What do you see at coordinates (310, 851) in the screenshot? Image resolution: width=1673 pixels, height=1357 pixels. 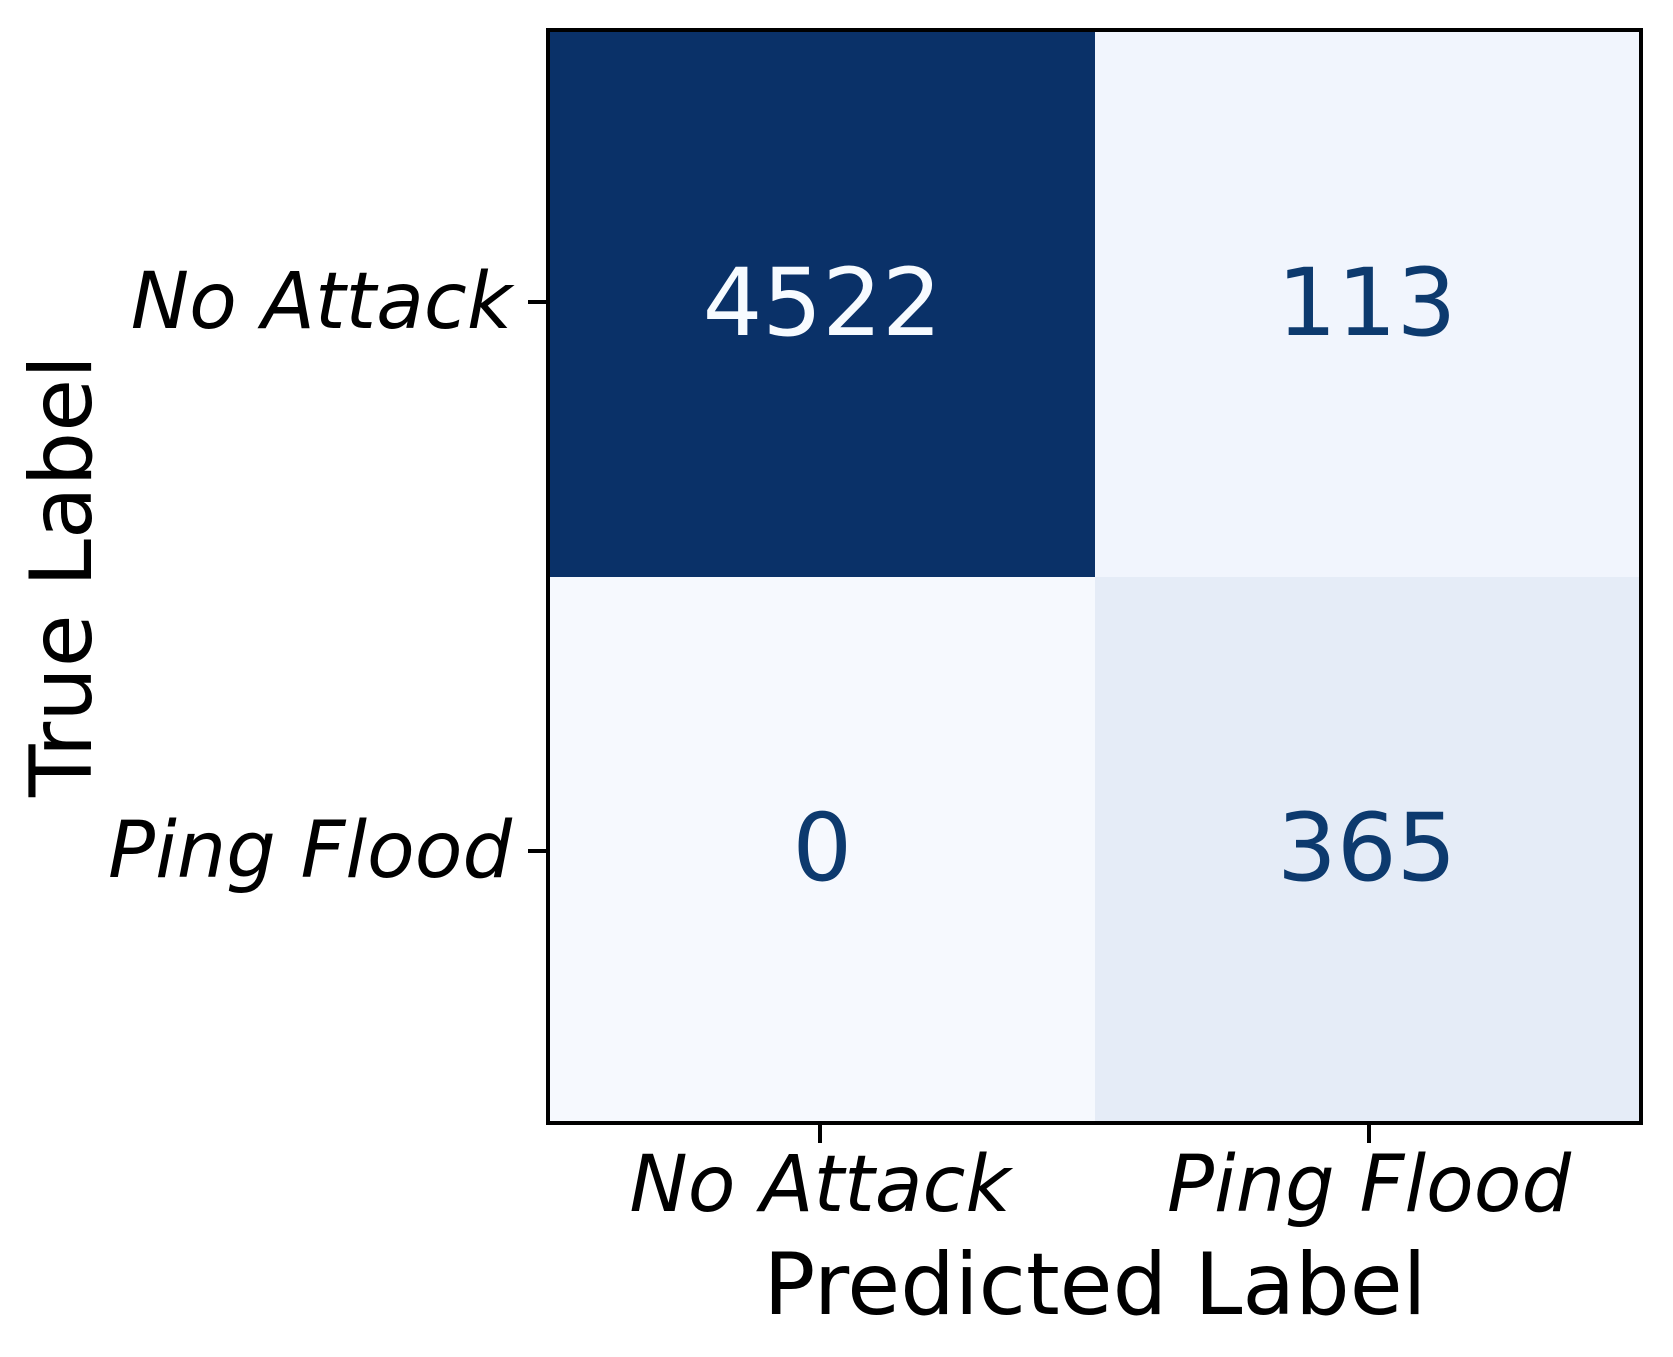 I see `y-tick-label-pingflood: Ping Flood` at bounding box center [310, 851].